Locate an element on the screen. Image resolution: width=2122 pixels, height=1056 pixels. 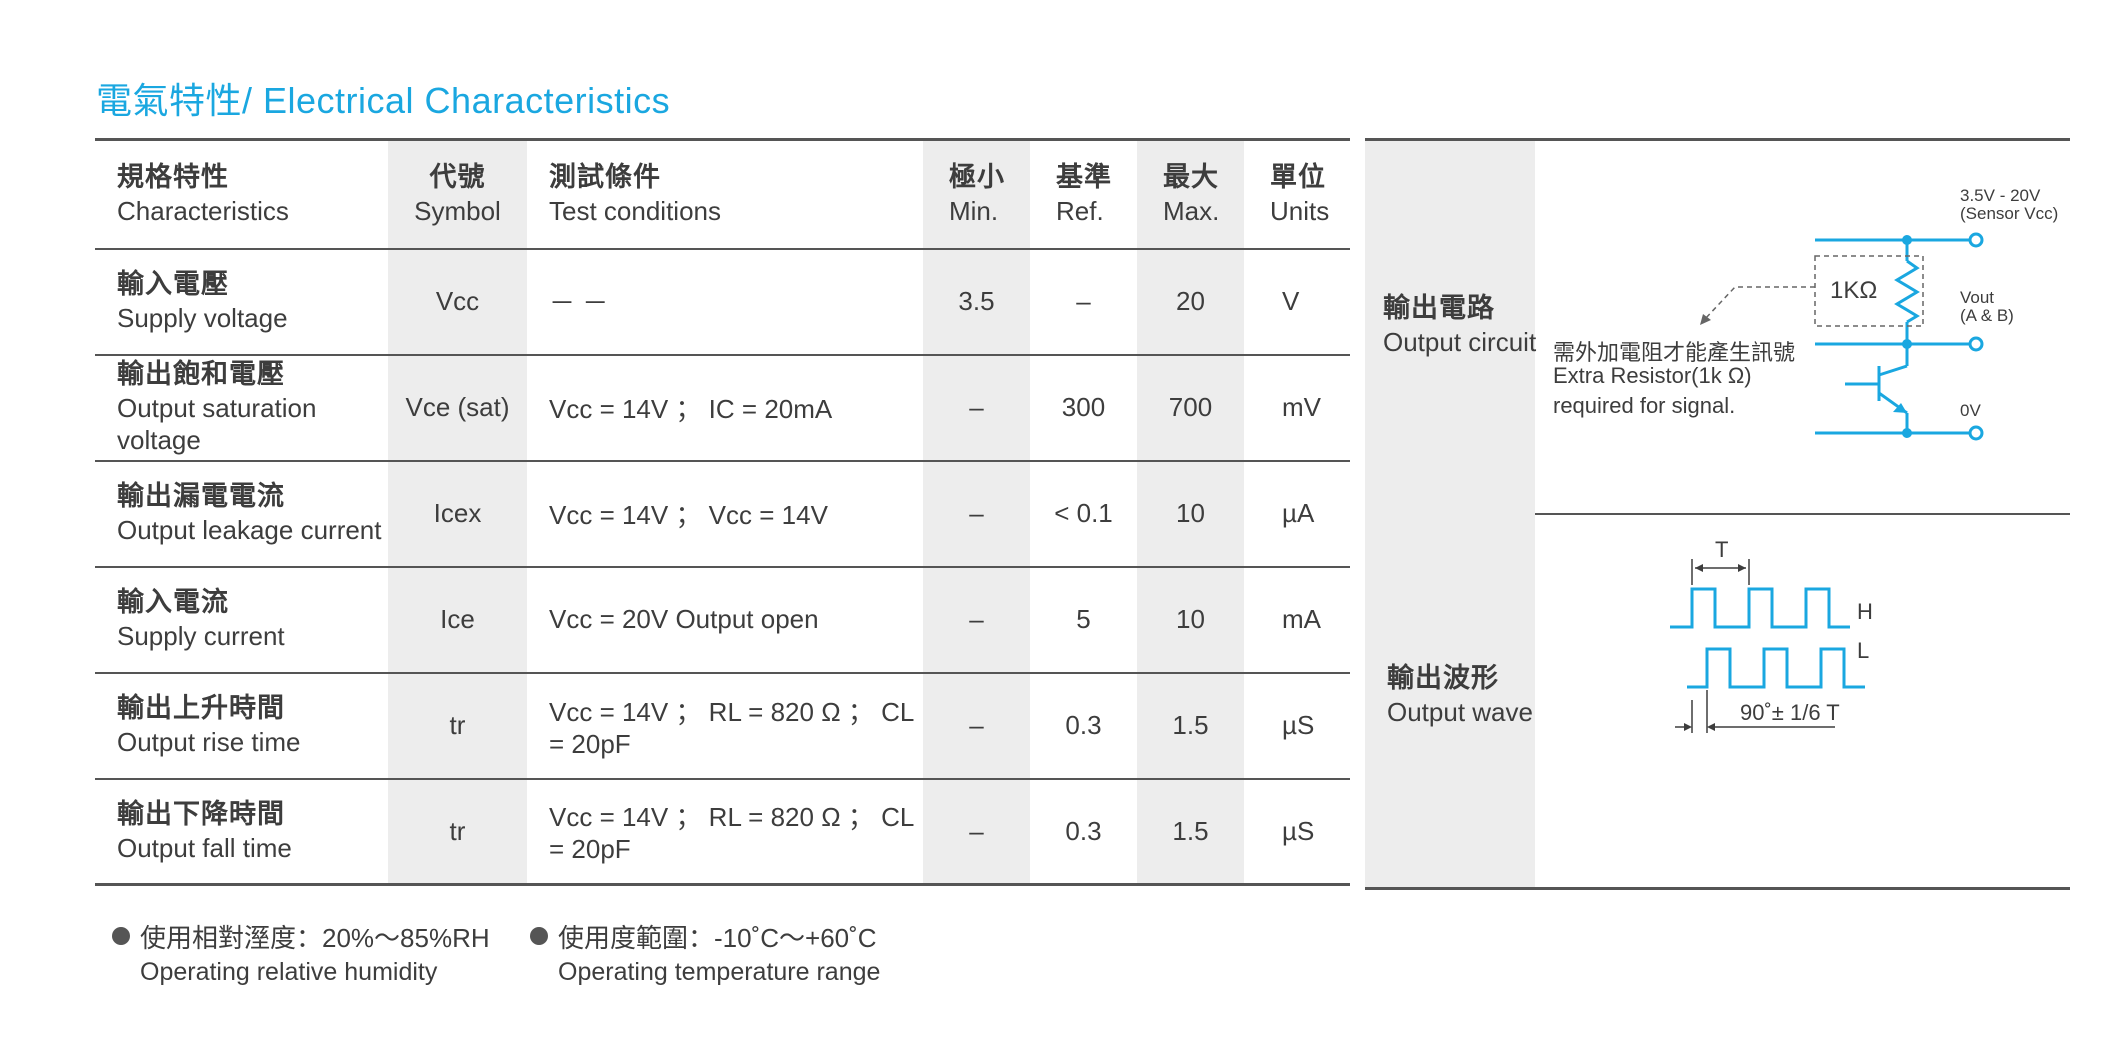
header-ref: 基準 Ref. is located at coordinates (1083, 194).